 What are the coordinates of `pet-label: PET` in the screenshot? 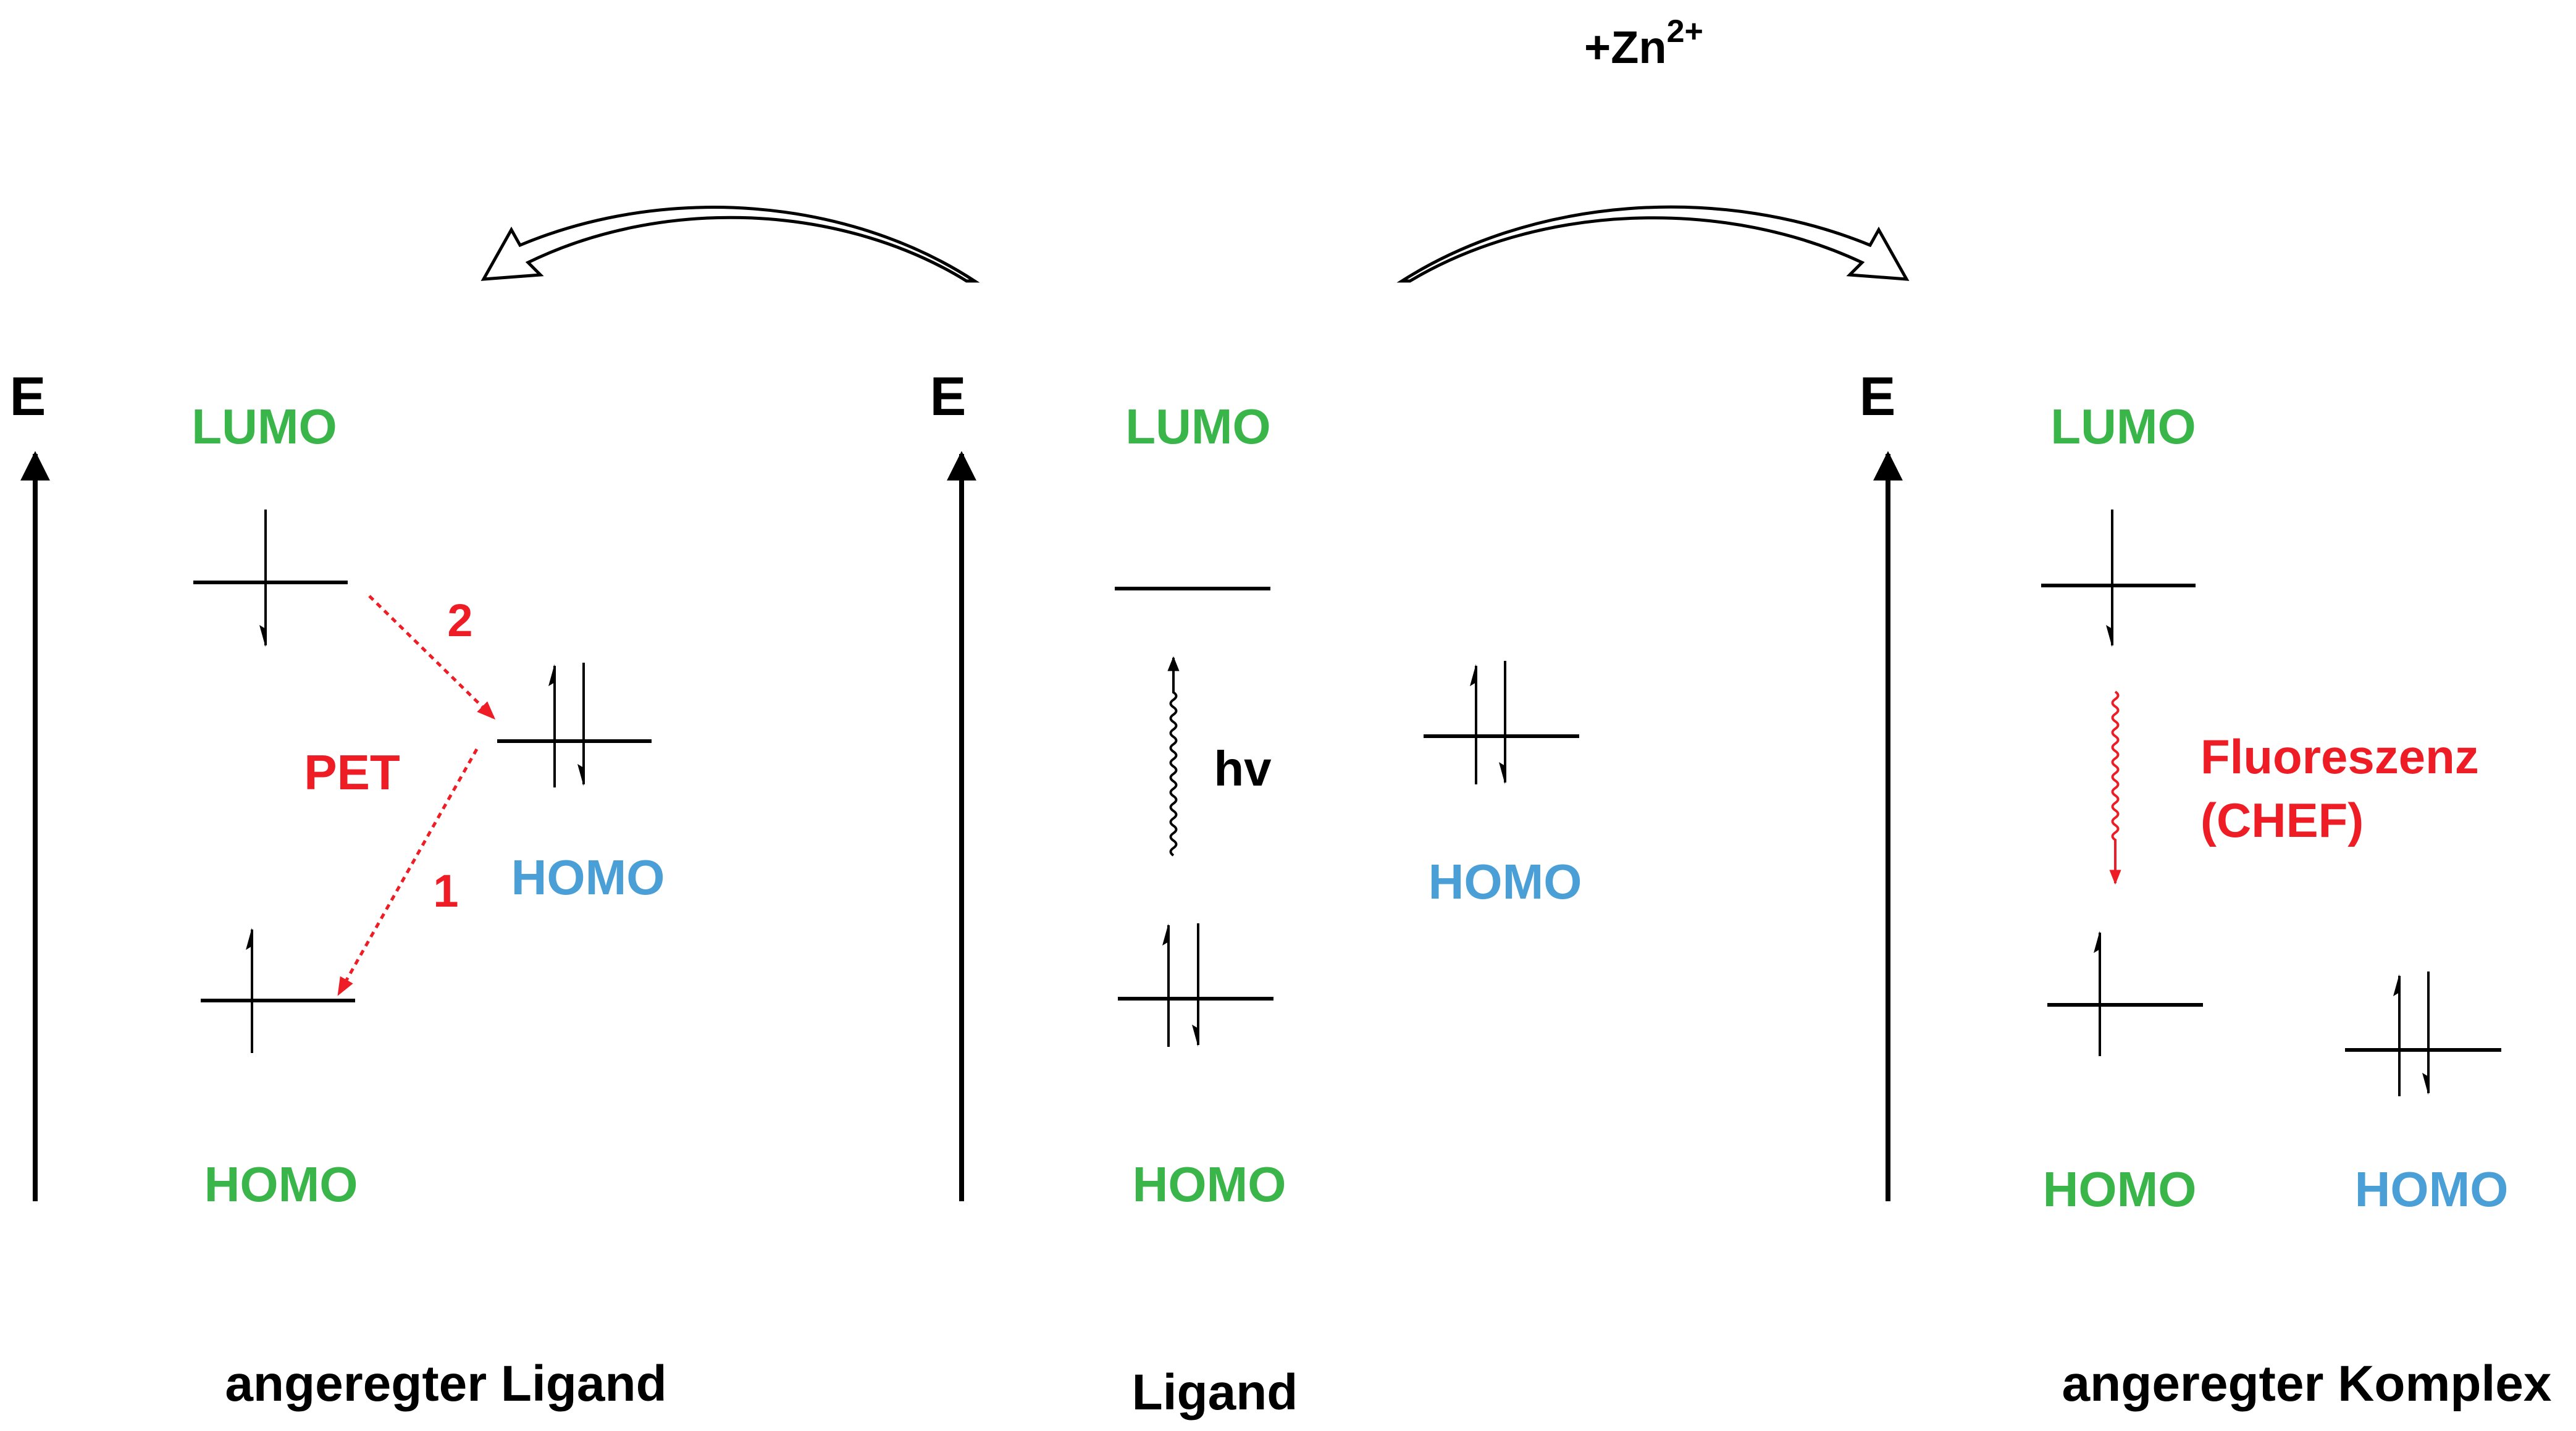 It's located at (352, 773).